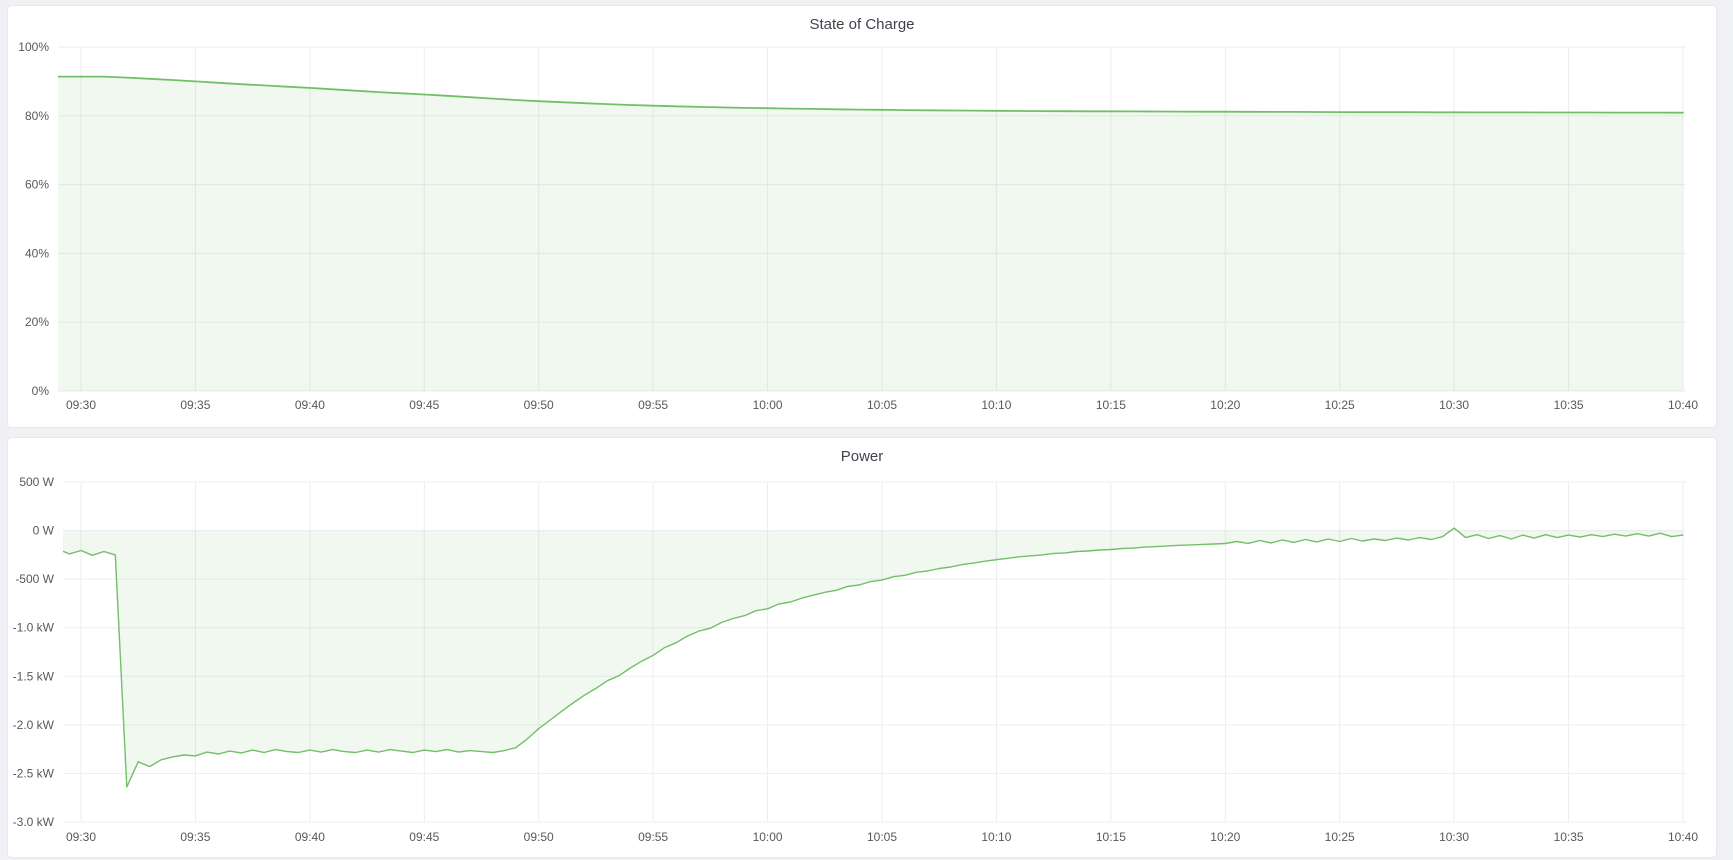 The width and height of the screenshot is (1733, 860). What do you see at coordinates (862, 456) in the screenshot?
I see `power-panel-title: Power` at bounding box center [862, 456].